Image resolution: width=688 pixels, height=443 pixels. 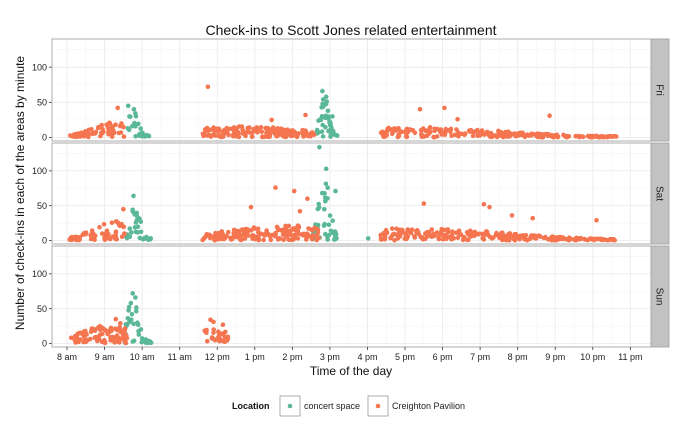 What do you see at coordinates (39, 274) in the screenshot?
I see `y-tick-label: 100` at bounding box center [39, 274].